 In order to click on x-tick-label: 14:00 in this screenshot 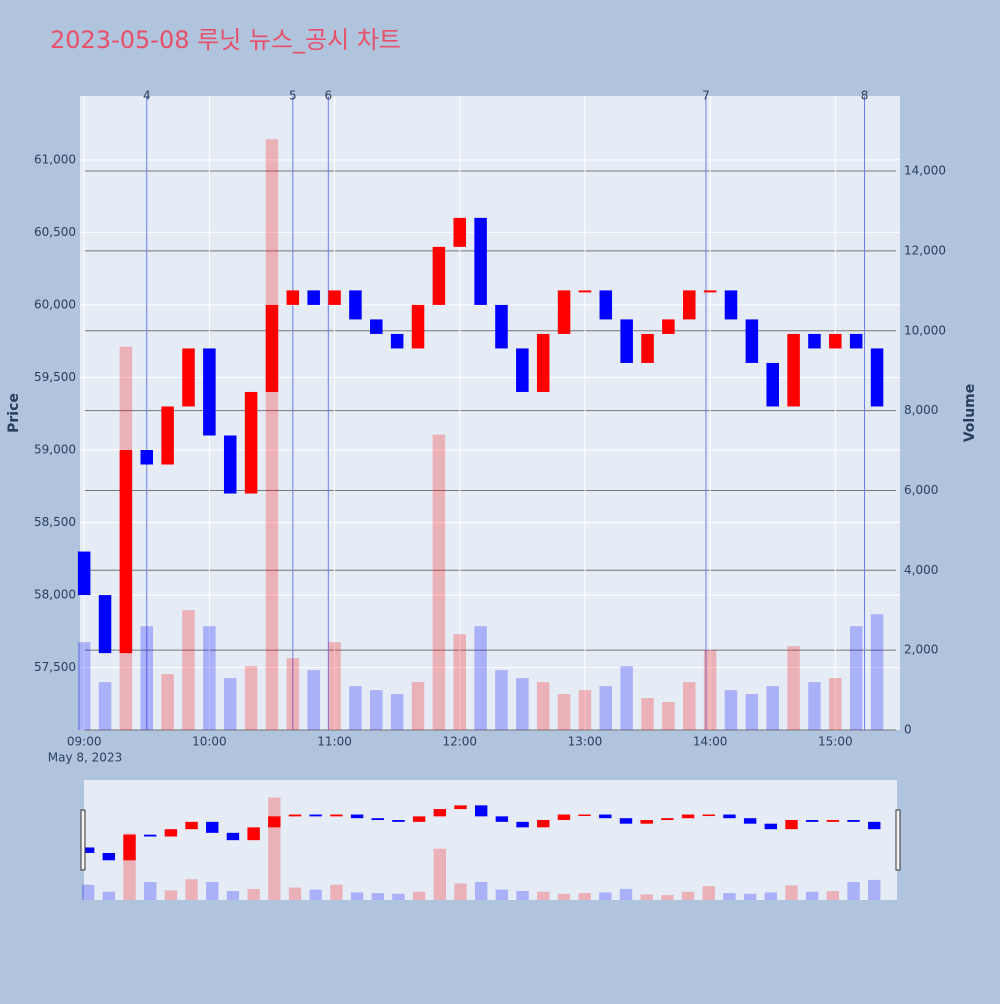, I will do `click(710, 742)`.